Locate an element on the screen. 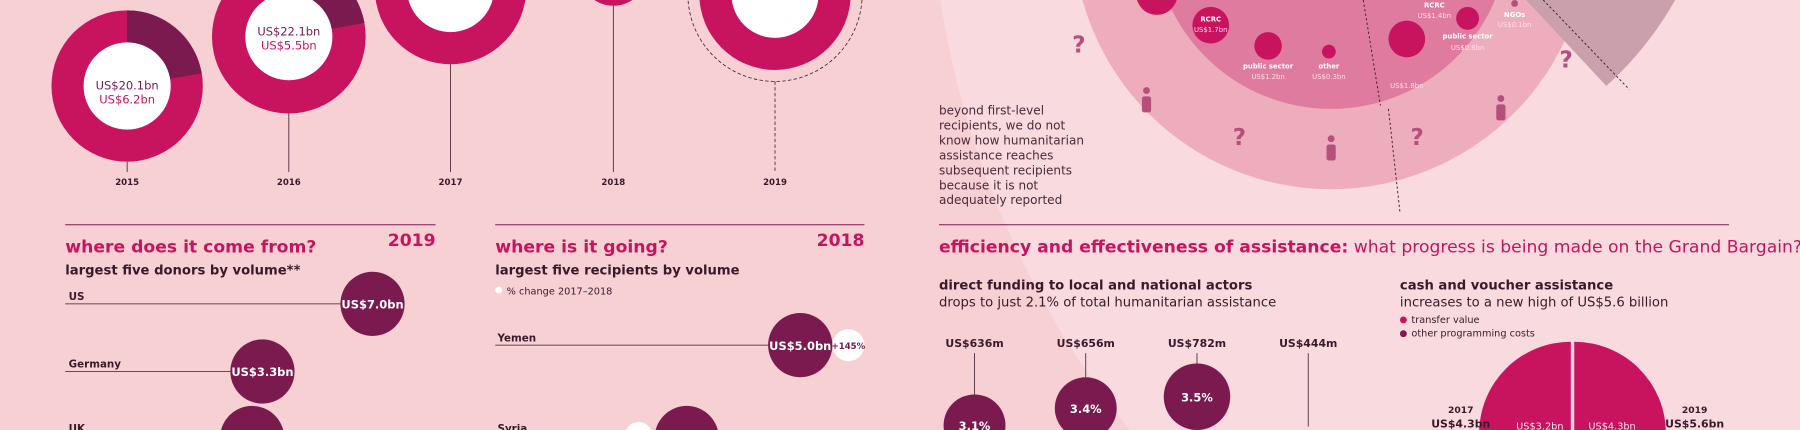  cash-year: 2019 is located at coordinates (1694, 410).